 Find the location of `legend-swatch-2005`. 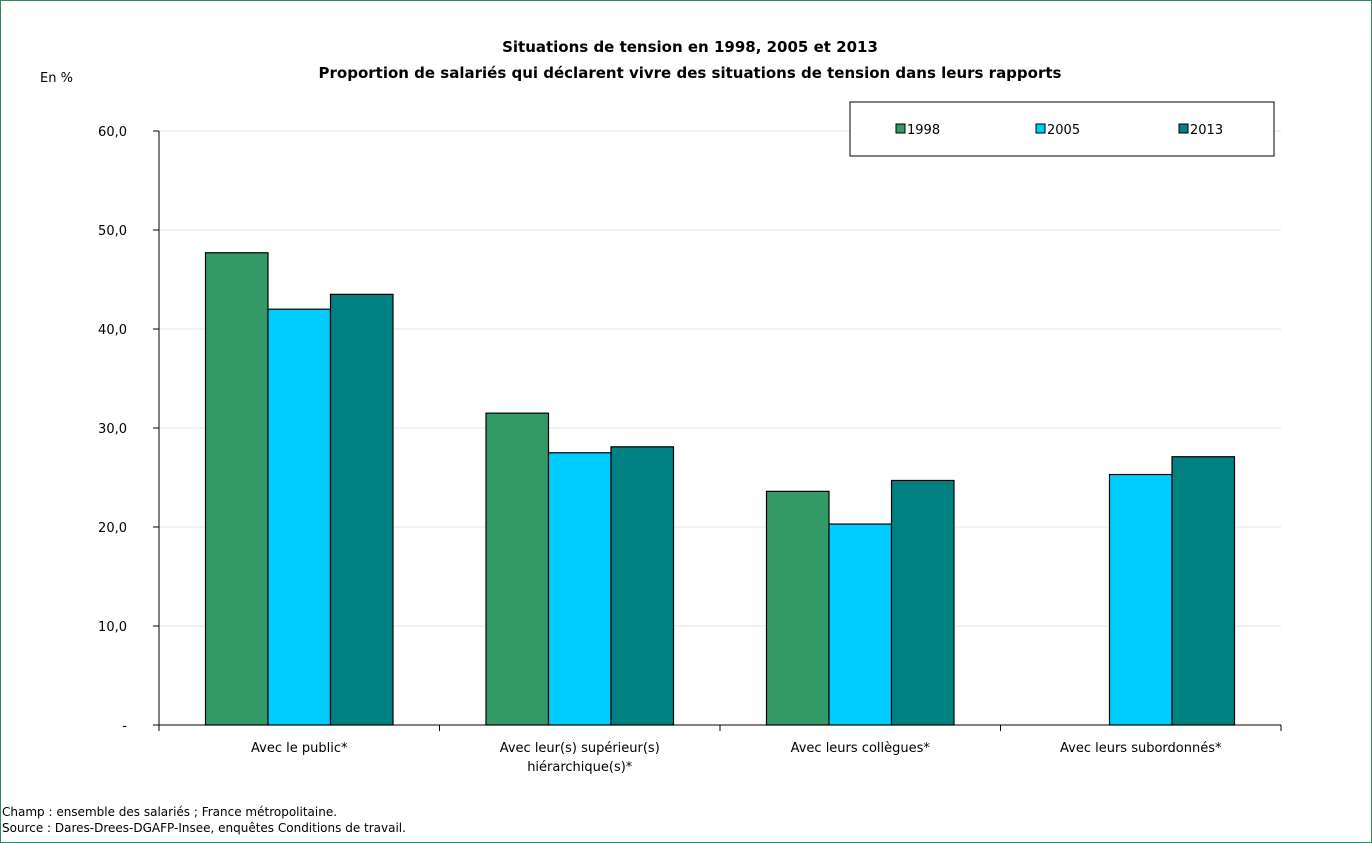

legend-swatch-2005 is located at coordinates (1040, 128).